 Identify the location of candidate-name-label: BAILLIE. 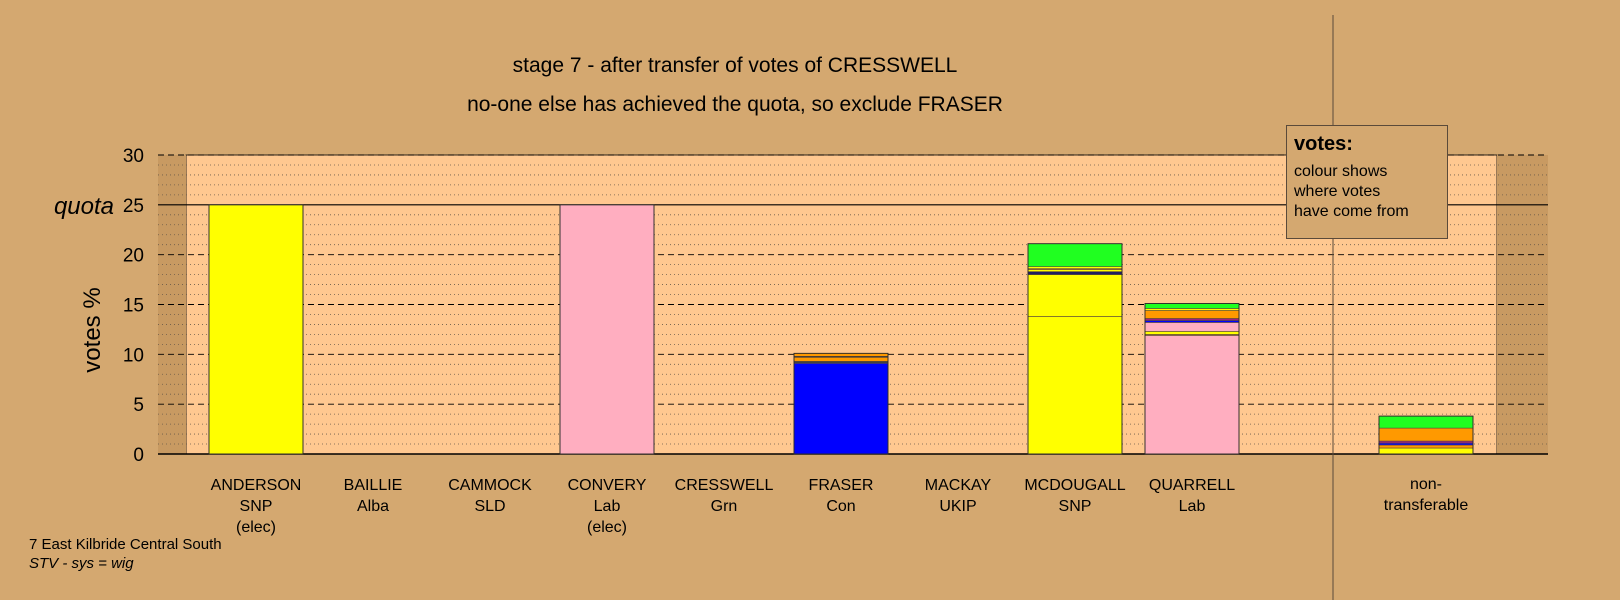
(373, 485).